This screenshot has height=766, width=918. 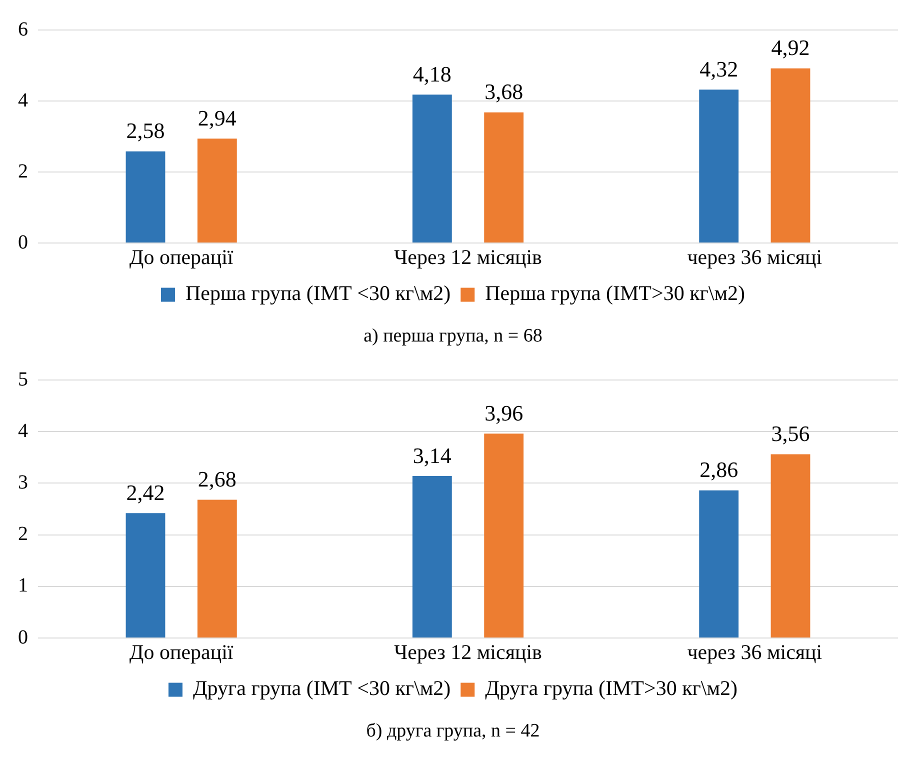 What do you see at coordinates (432, 455) in the screenshot?
I see `data-label: 3,14` at bounding box center [432, 455].